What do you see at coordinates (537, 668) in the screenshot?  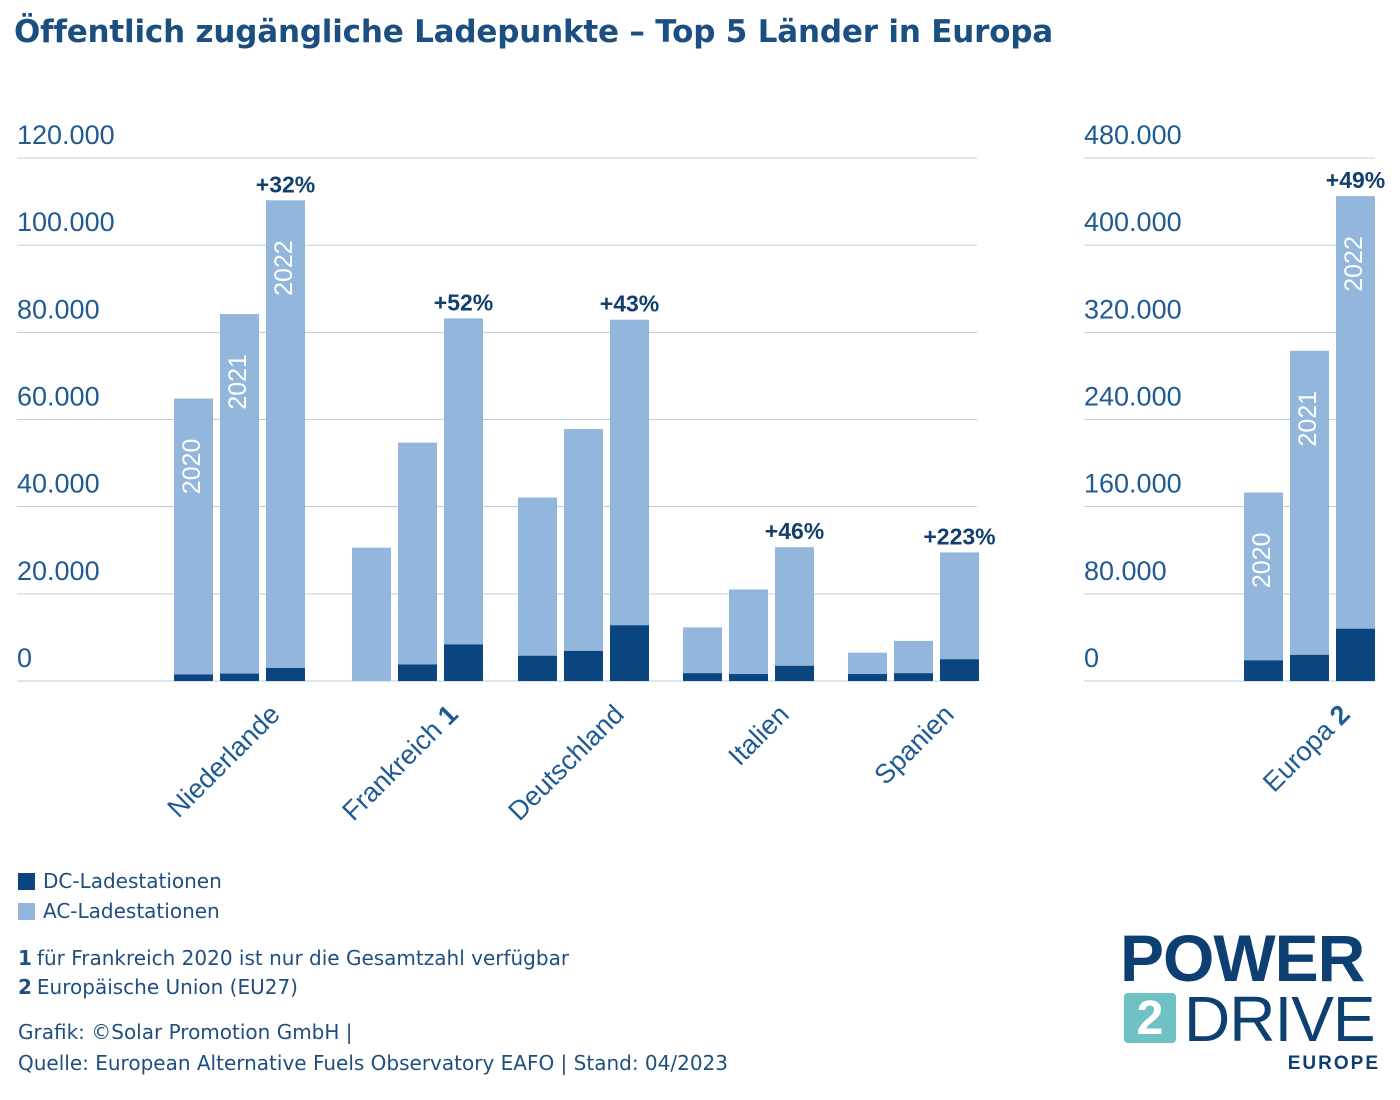 I see `bar-dc-deutschland-2020` at bounding box center [537, 668].